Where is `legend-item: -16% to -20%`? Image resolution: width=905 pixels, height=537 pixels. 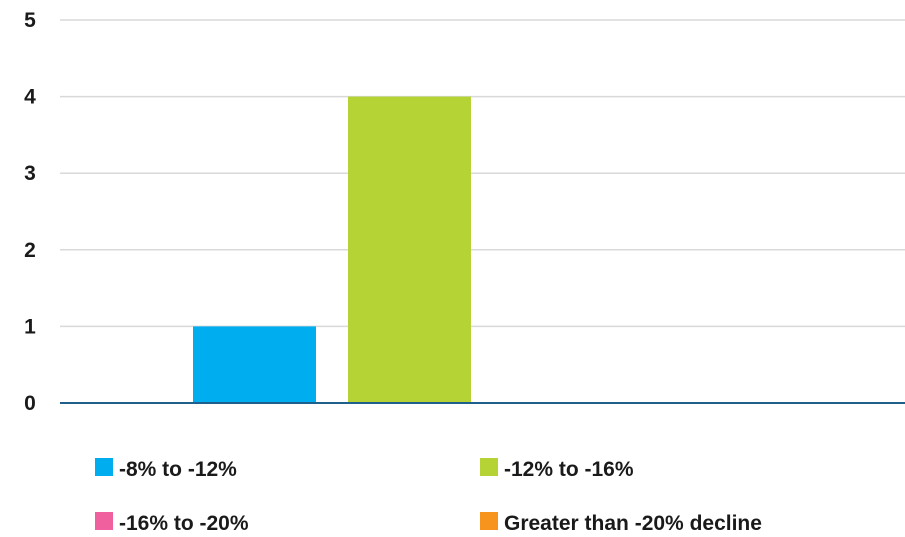
legend-item: -16% to -20% is located at coordinates (172, 523).